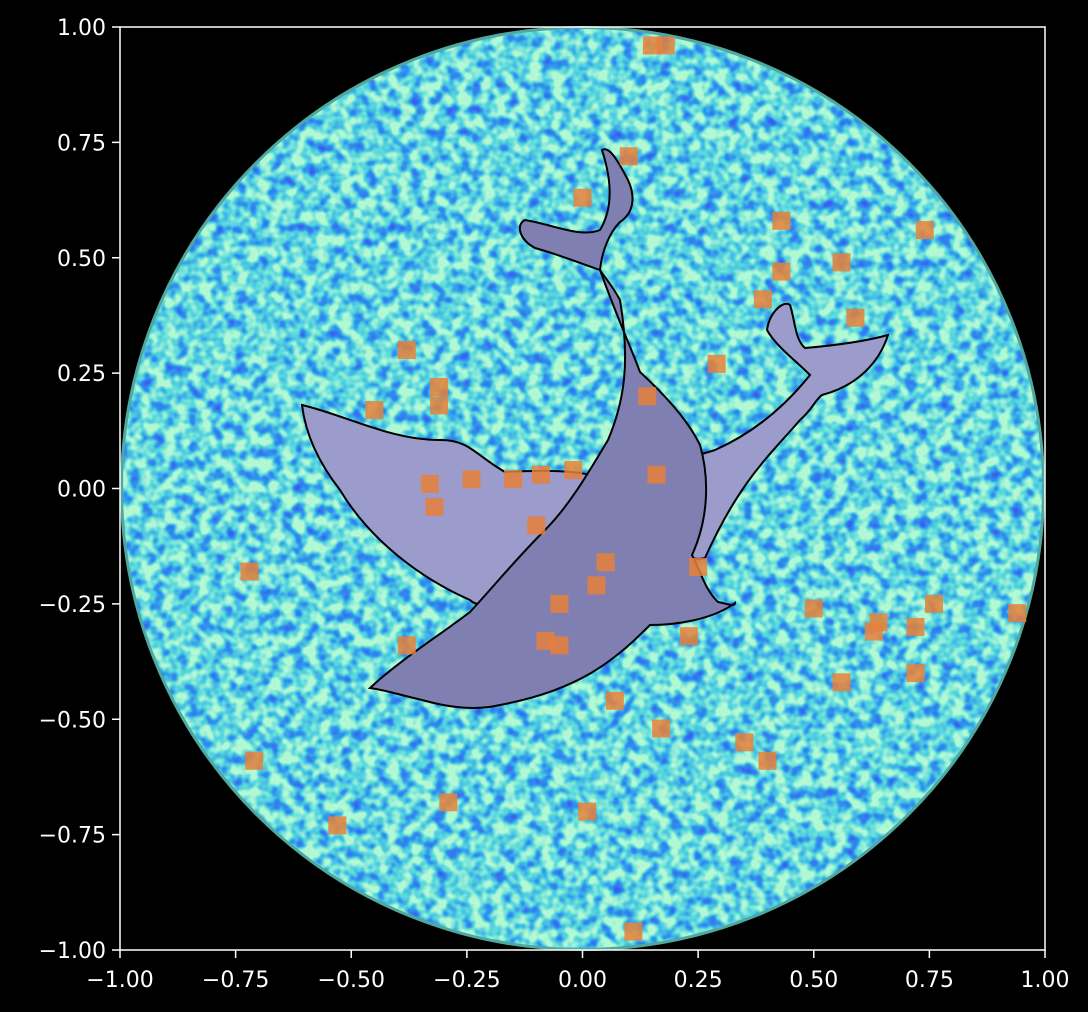 Image resolution: width=1088 pixels, height=1012 pixels. Describe the element at coordinates (81, 374) in the screenshot. I see `y-tick-label: 0.25` at that location.